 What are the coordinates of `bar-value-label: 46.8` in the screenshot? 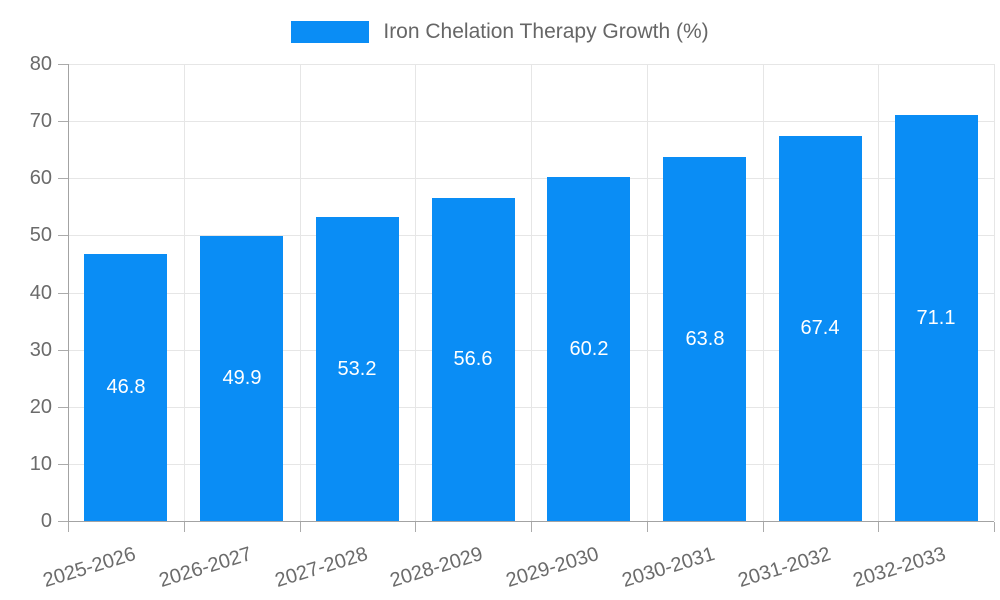 It's located at (126, 387).